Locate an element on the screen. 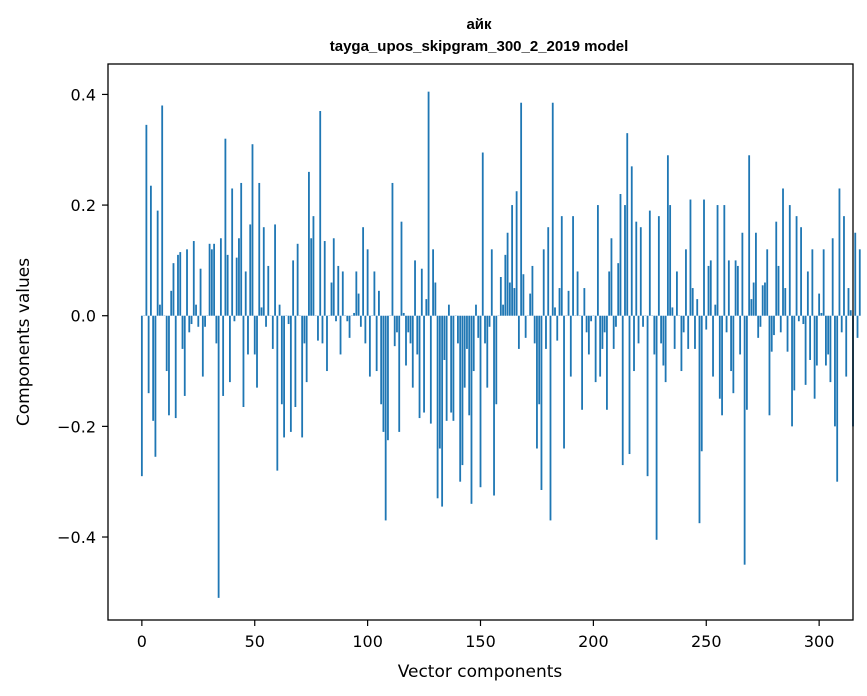  x-axis-label: Vector components is located at coordinates (480, 672).